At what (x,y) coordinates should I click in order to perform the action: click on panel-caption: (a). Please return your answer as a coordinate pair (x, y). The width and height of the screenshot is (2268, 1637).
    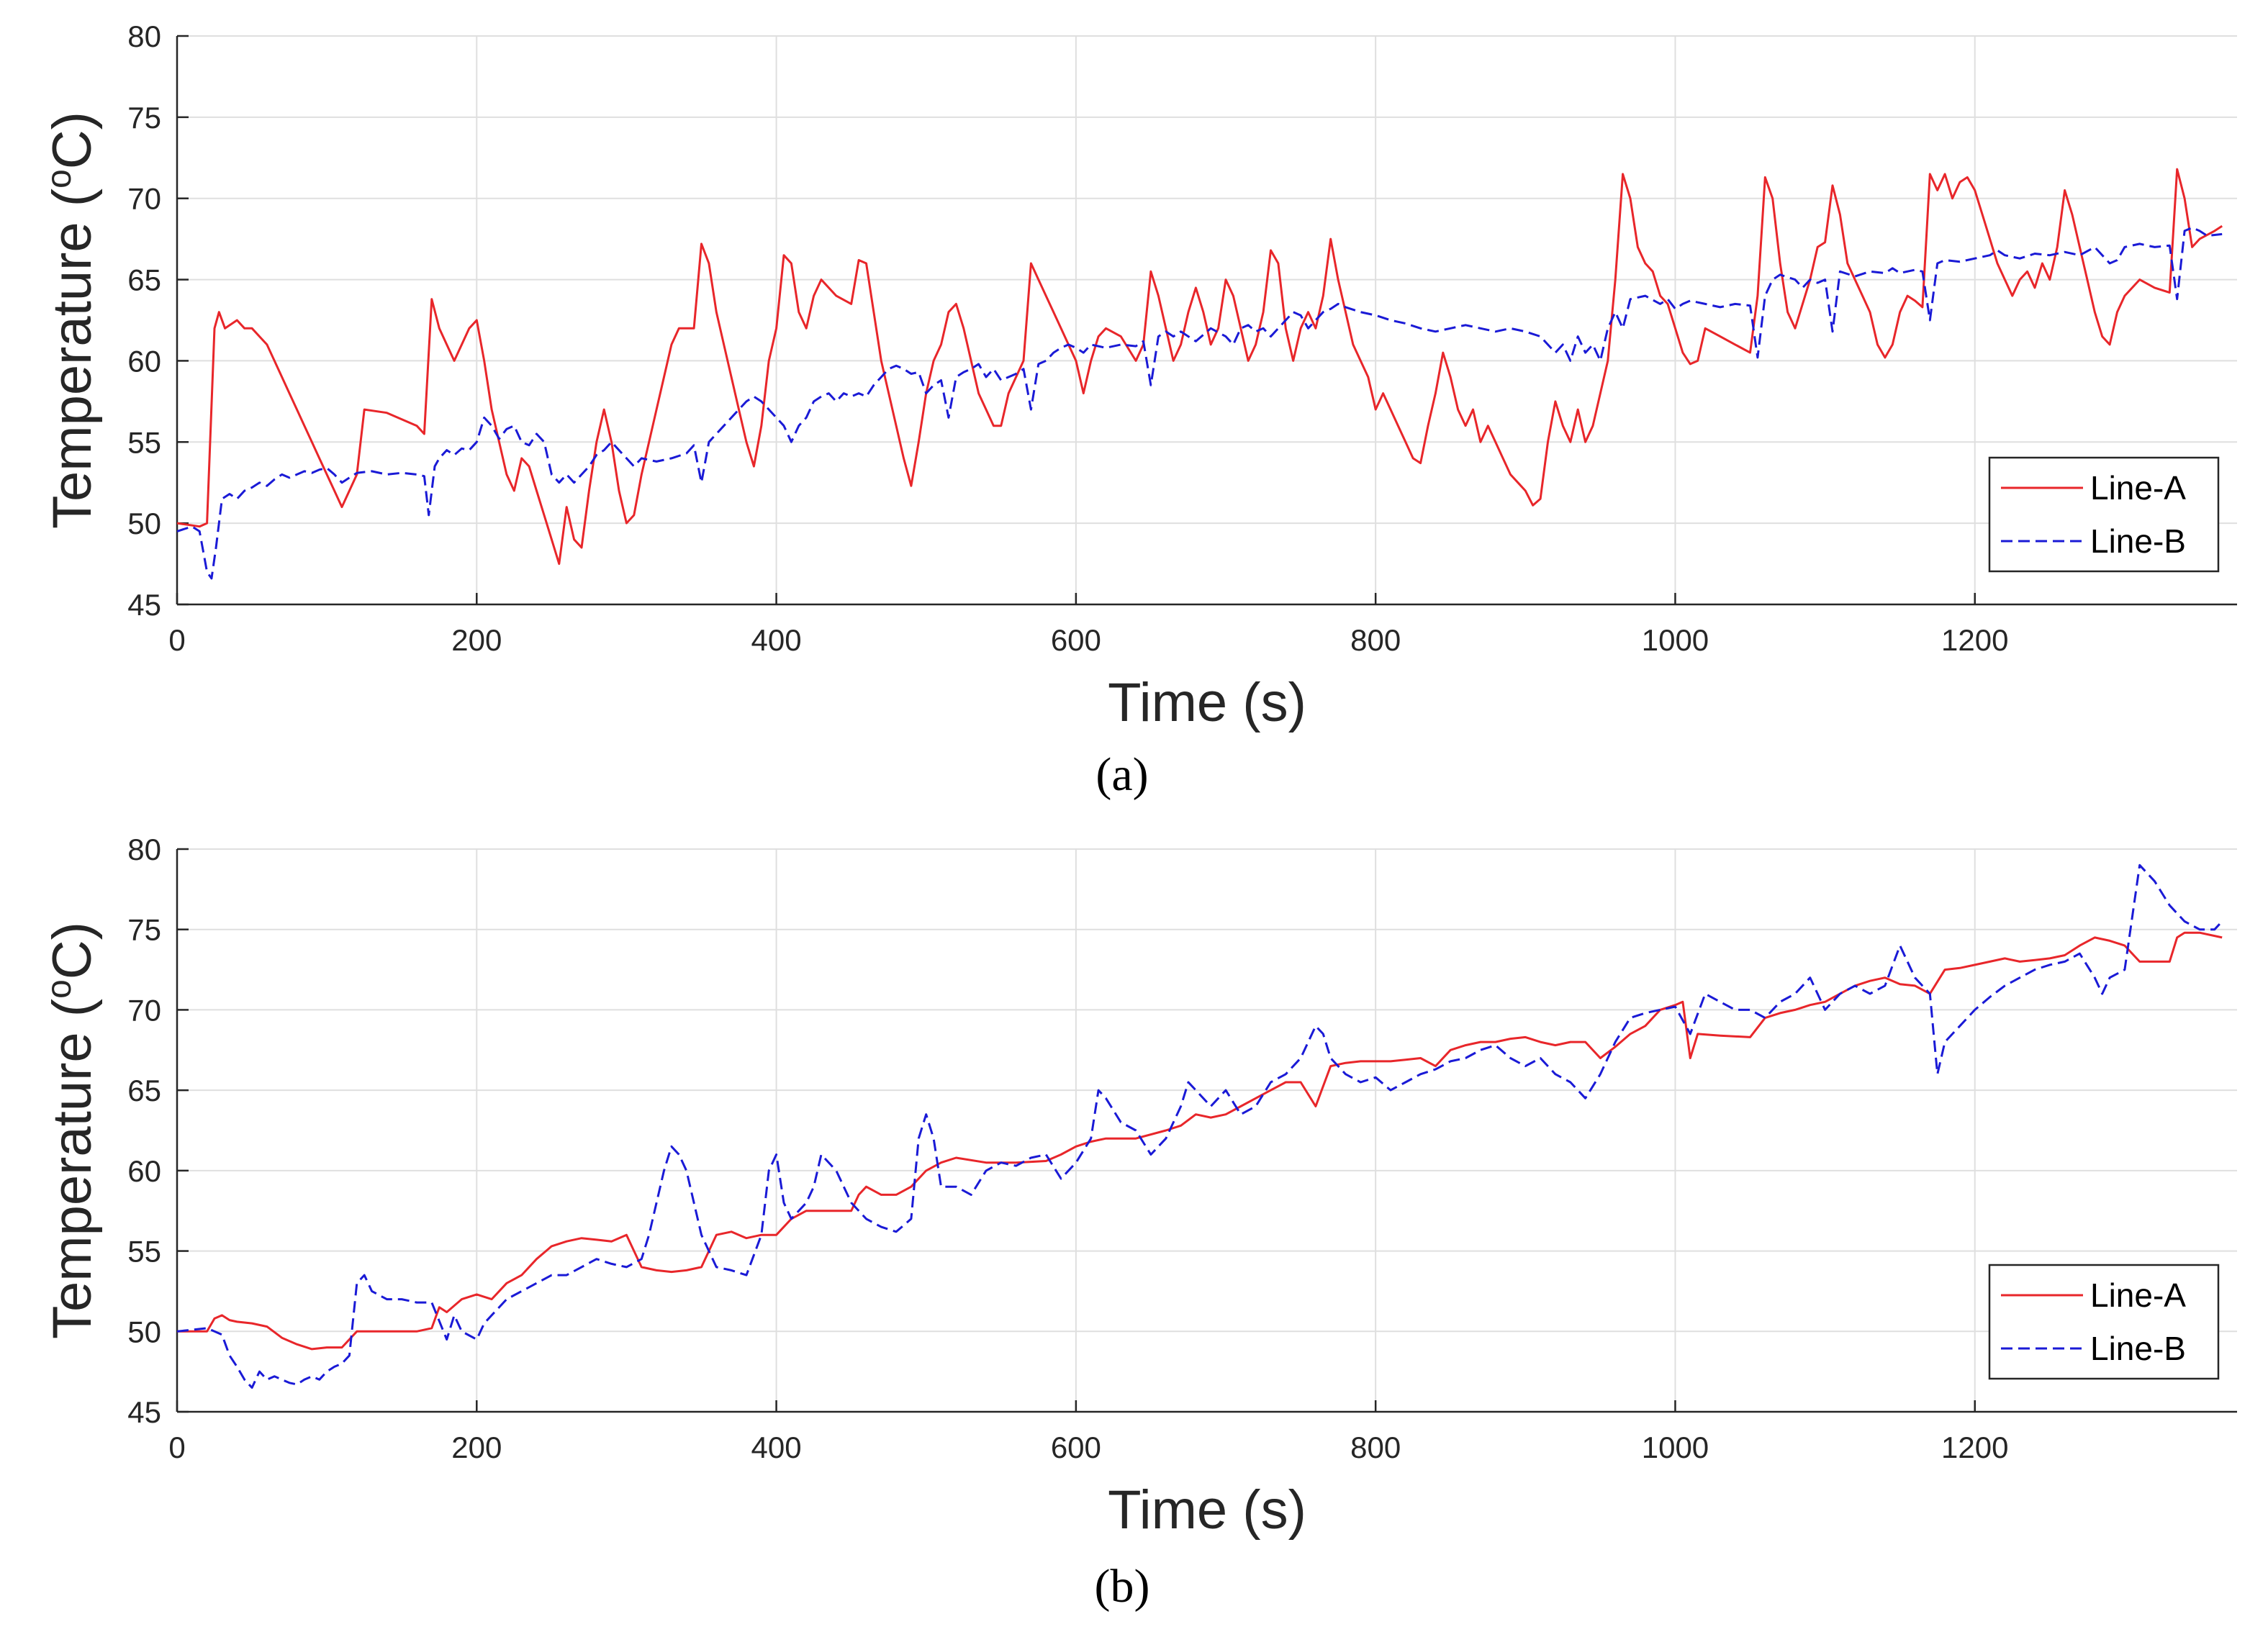
    Looking at the image, I should click on (1121, 775).